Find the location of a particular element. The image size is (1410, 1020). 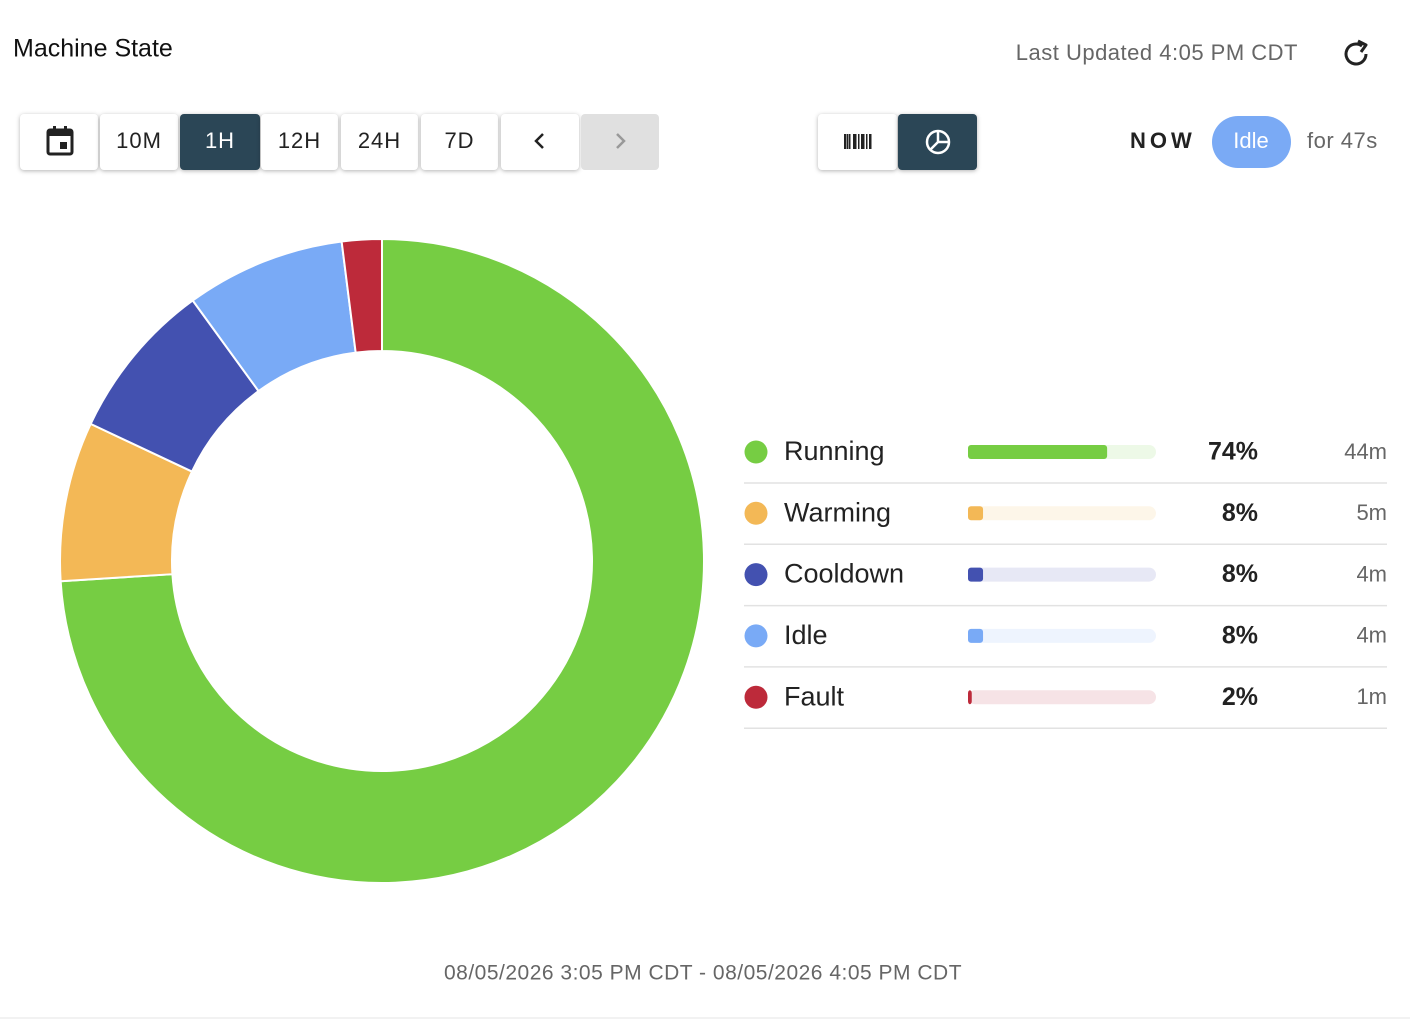

donut-view-button is located at coordinates (937, 142).